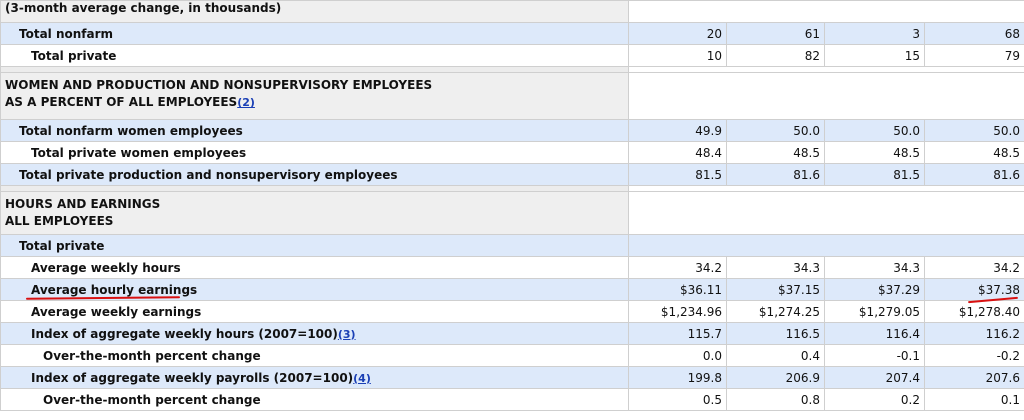 The height and width of the screenshot is (420, 1024). Describe the element at coordinates (246, 102) in the screenshot. I see `footnote-link: (2)` at that location.